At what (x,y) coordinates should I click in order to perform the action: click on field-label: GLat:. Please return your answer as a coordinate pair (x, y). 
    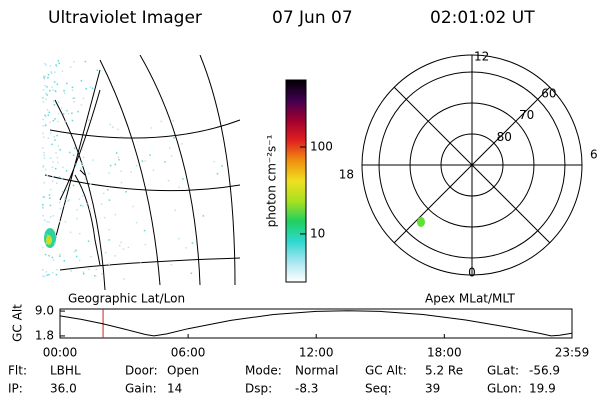
    Looking at the image, I should click on (503, 371).